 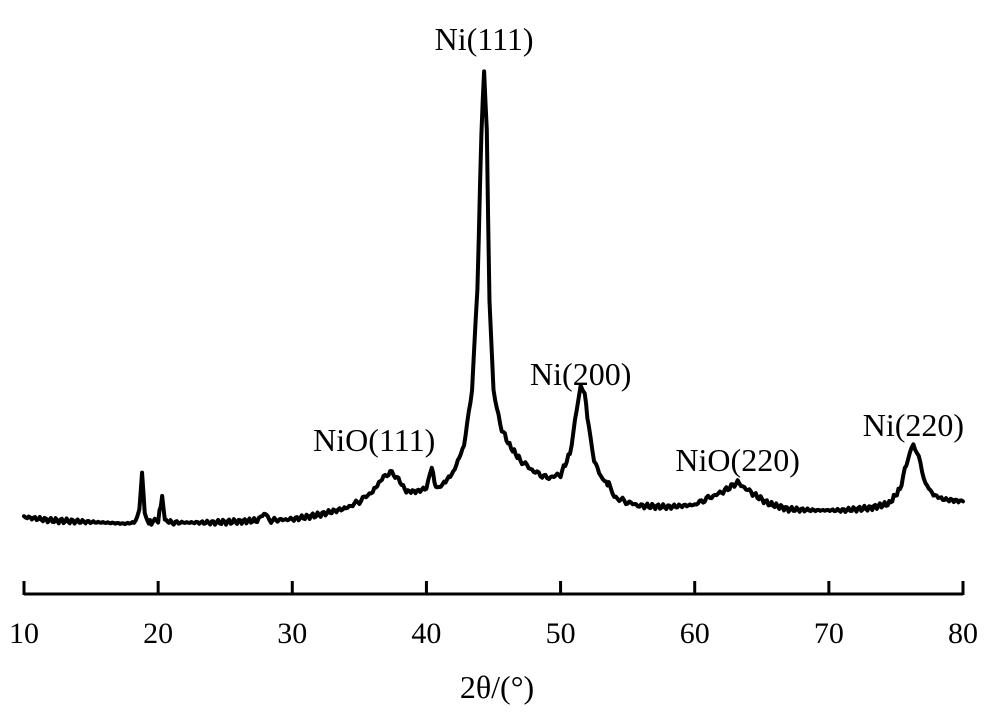 What do you see at coordinates (426, 633) in the screenshot?
I see `x-tick-label: 40` at bounding box center [426, 633].